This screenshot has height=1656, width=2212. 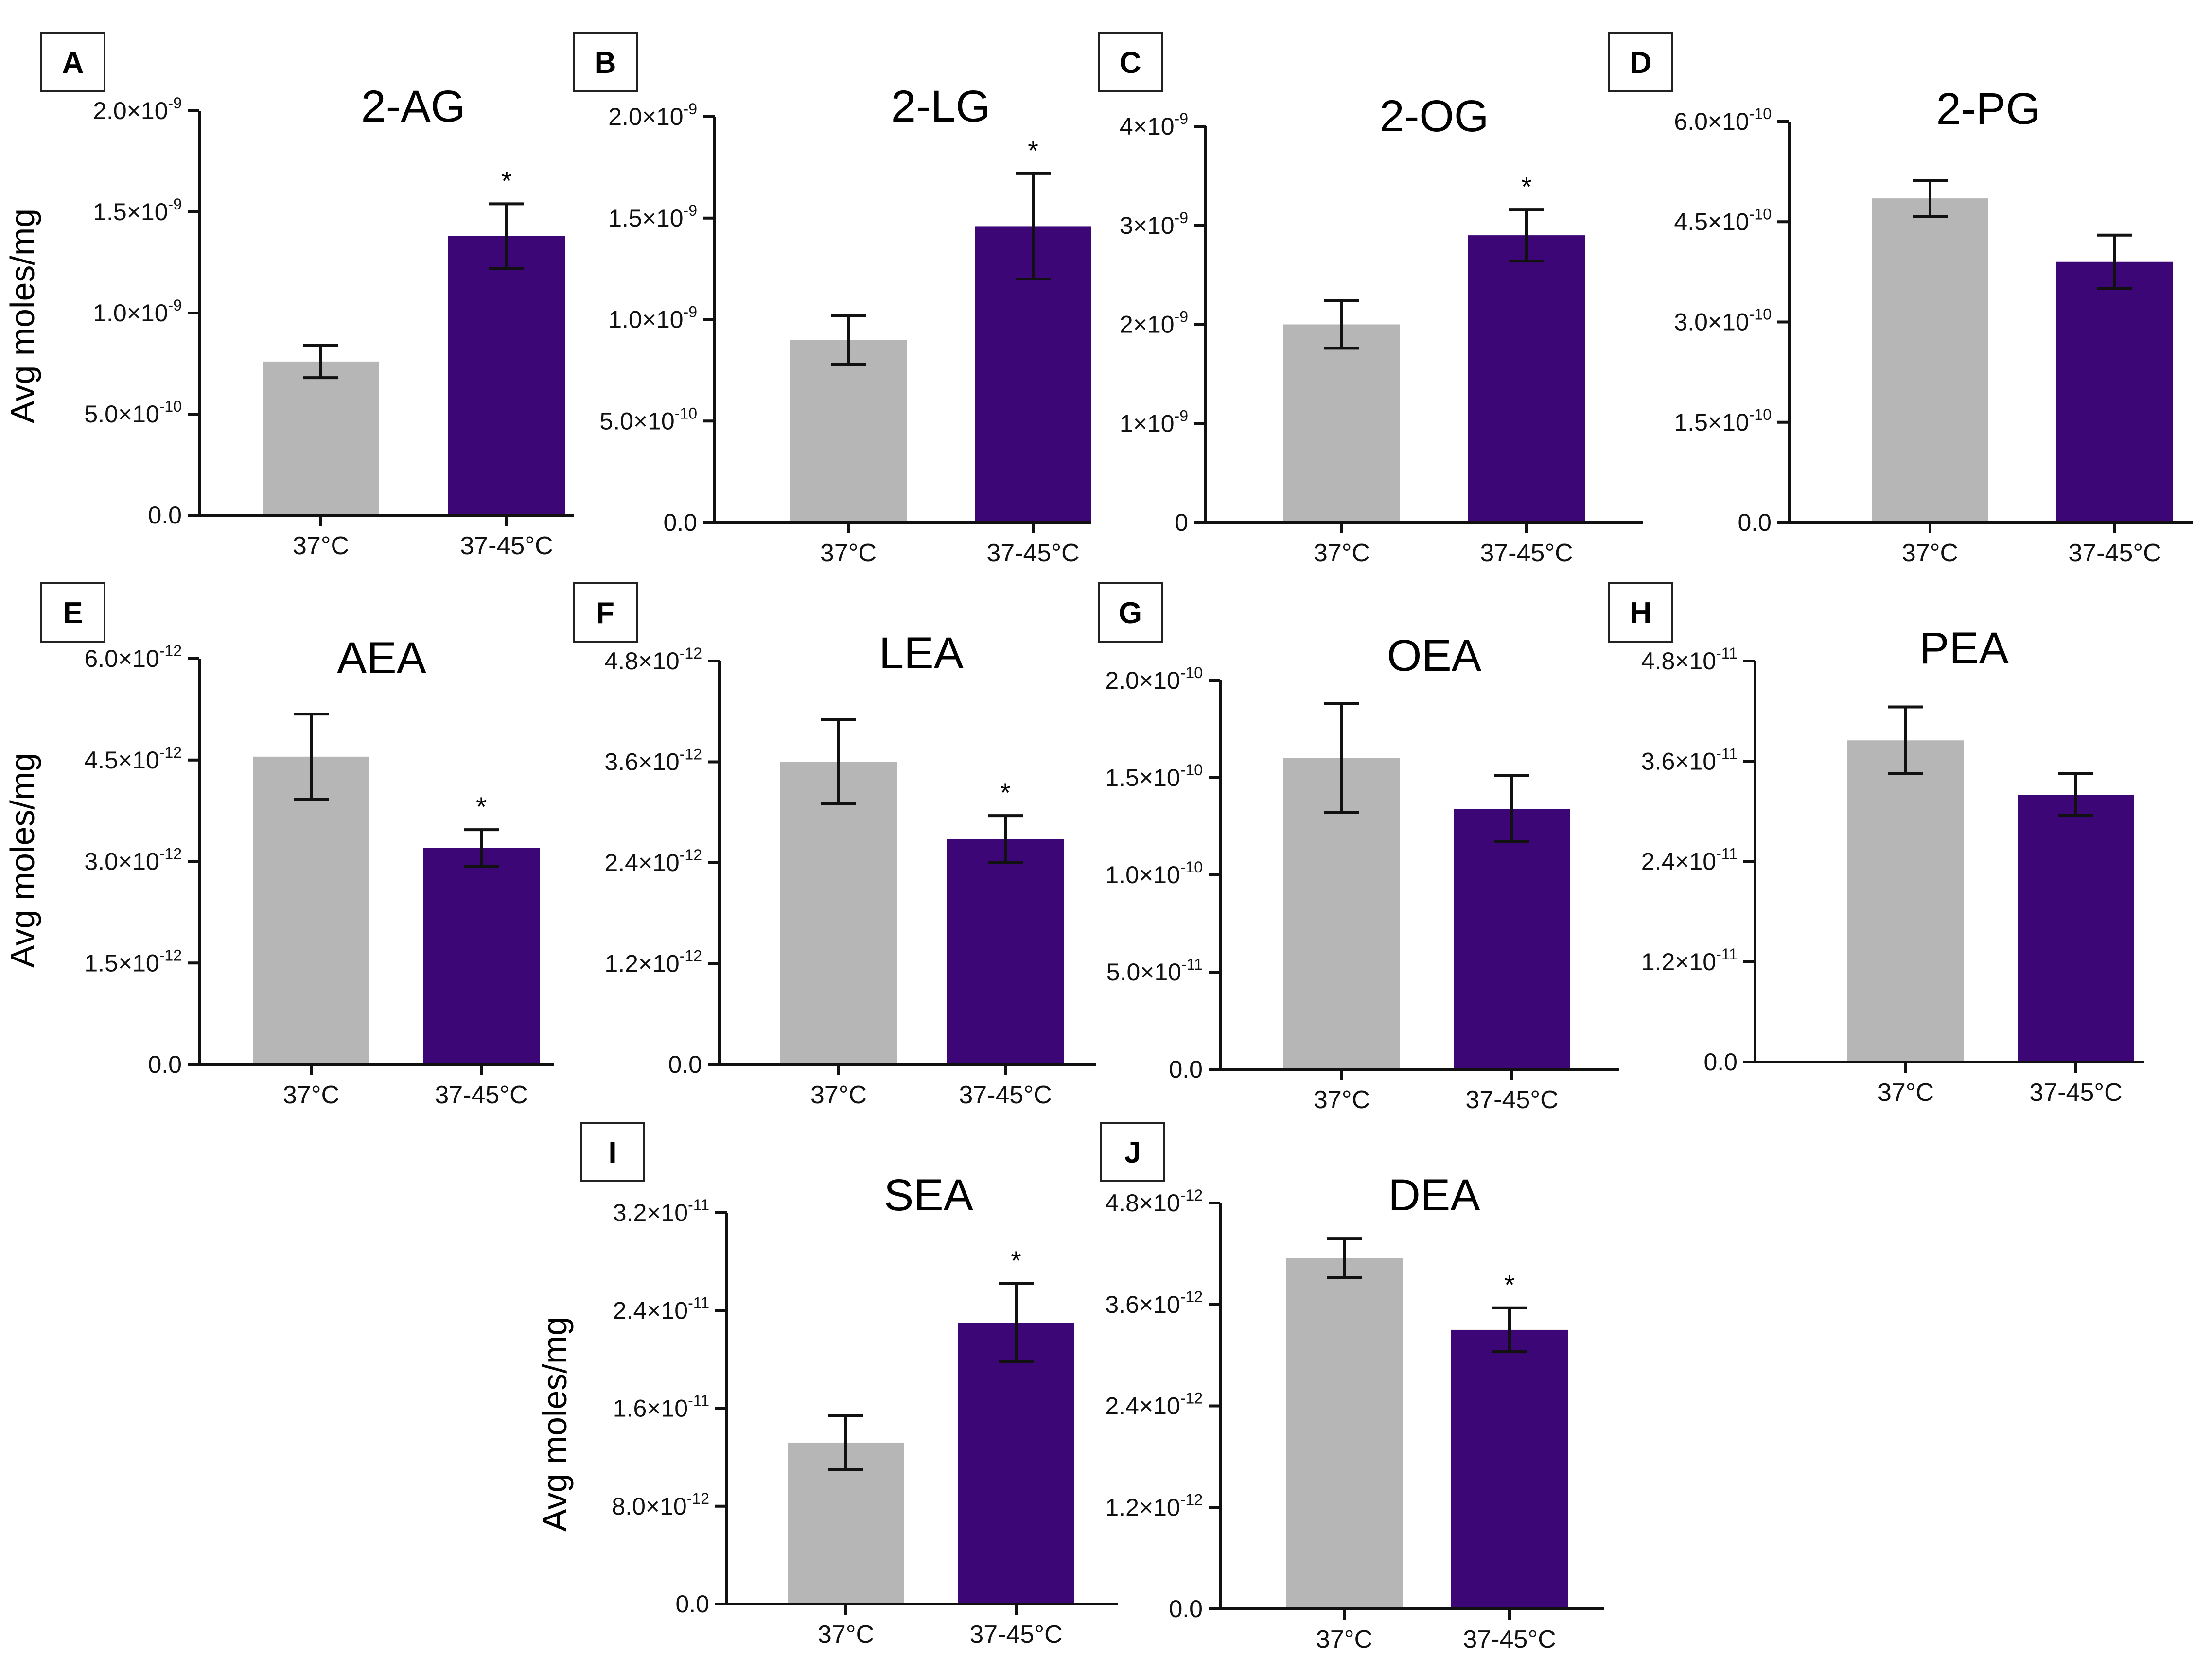 What do you see at coordinates (133, 657) in the screenshot?
I see `y-tick-label: 6.0×10⁻¹²` at bounding box center [133, 657].